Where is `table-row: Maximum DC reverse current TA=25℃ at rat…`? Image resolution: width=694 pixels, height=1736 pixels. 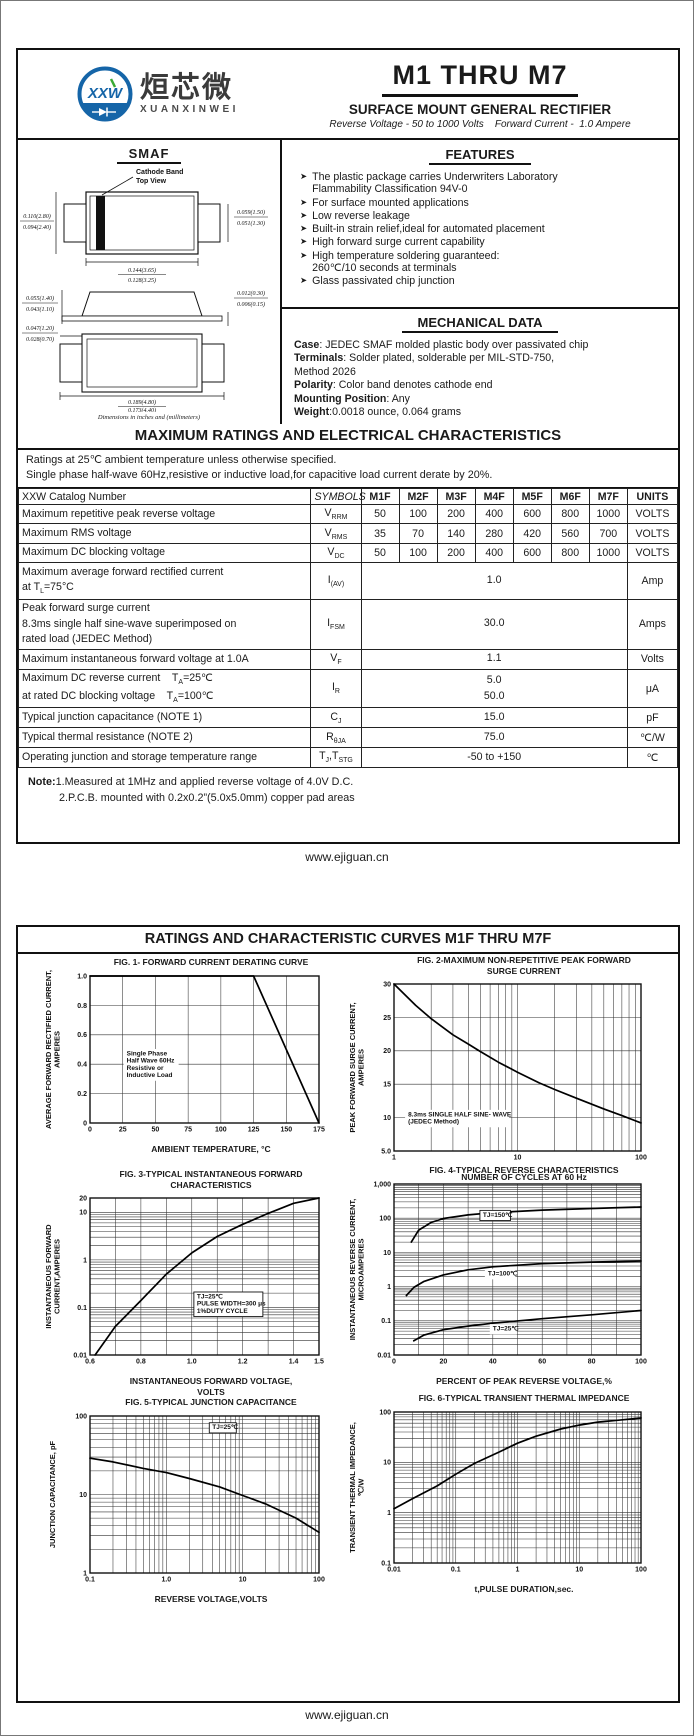
table-row: Maximum DC reverse current TA=25℃ at rat… is located at coordinates (348, 688).